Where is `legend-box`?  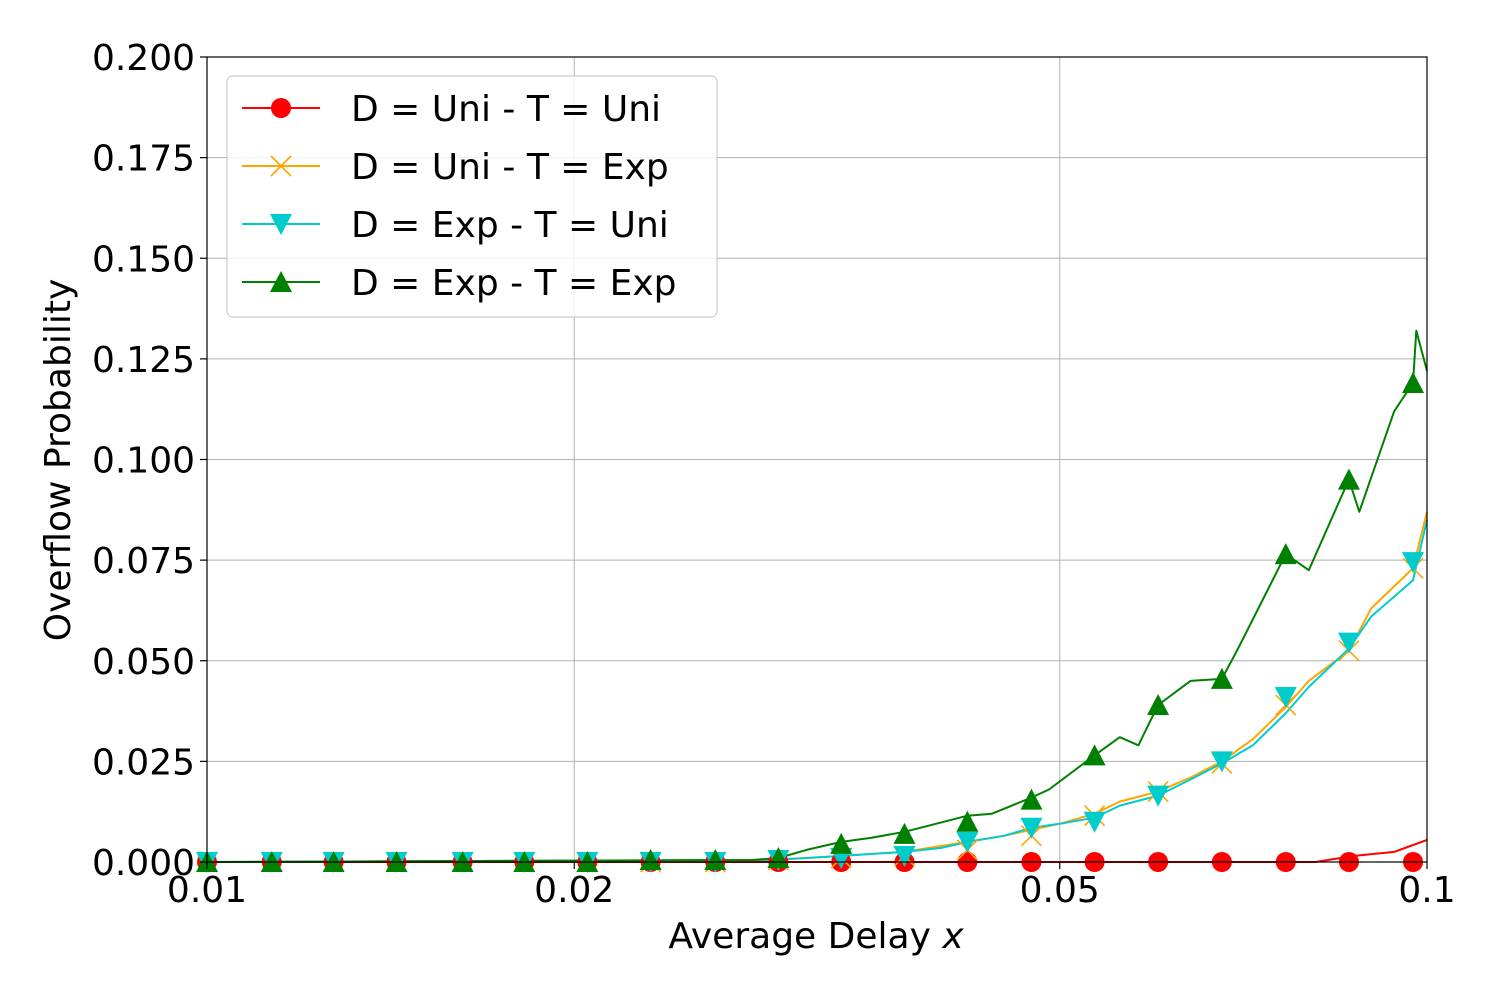
legend-box is located at coordinates (472, 196).